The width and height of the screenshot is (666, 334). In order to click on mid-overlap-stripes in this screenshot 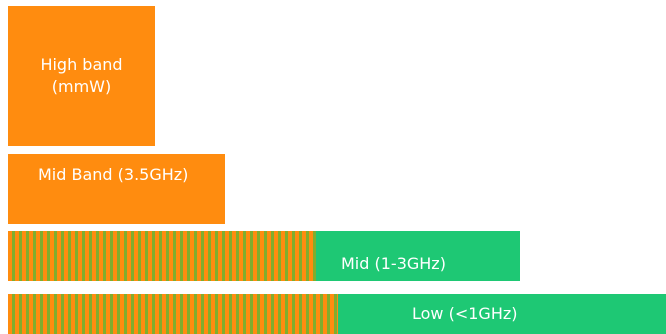, I will do `click(162, 256)`.